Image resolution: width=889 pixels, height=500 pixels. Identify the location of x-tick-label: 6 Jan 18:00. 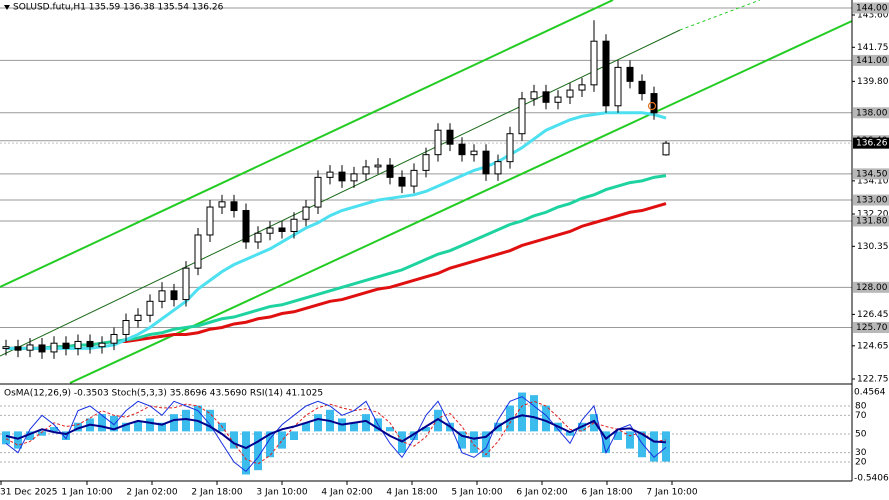
(607, 493).